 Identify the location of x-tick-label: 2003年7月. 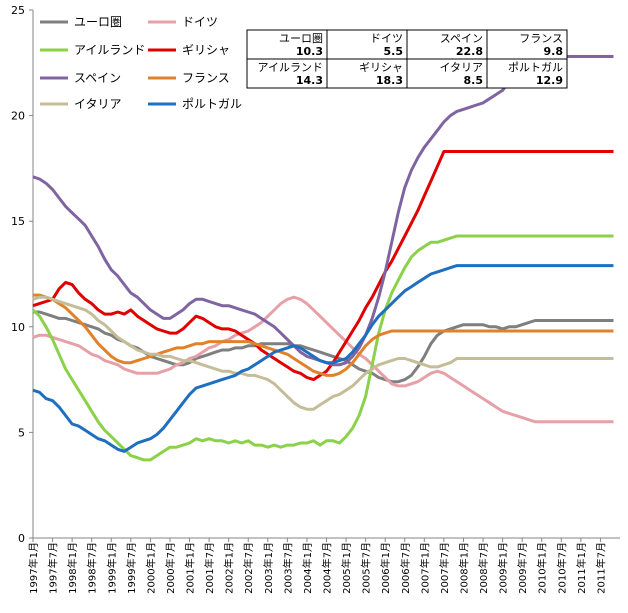
(287, 568).